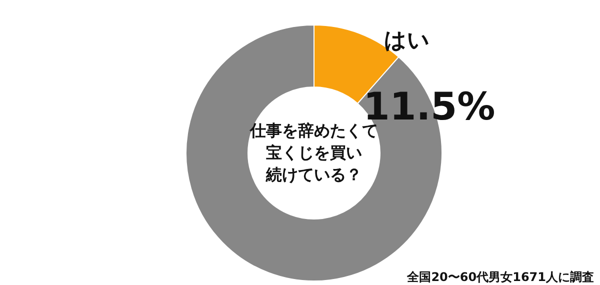  I want to click on text: 全国20〜60代男女1671人に調査, so click(500, 277).